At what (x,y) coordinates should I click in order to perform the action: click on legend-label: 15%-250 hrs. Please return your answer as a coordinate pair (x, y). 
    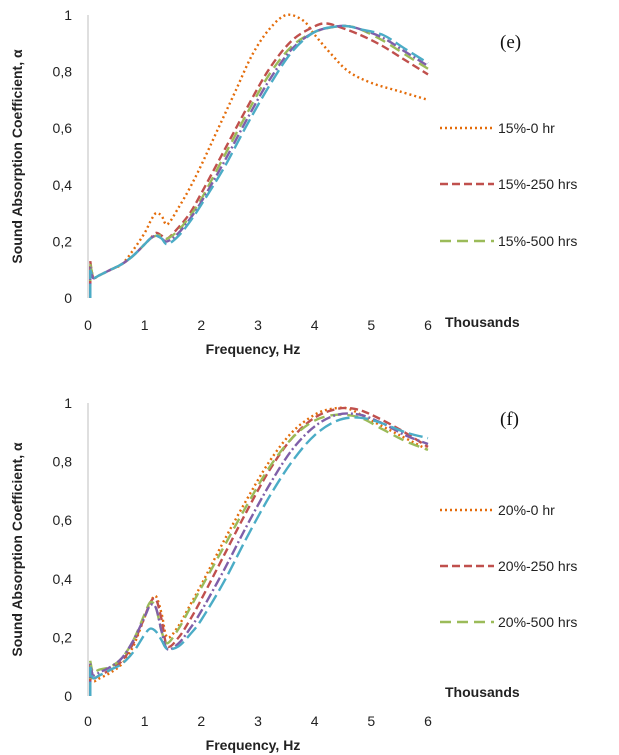
    Looking at the image, I should click on (537, 184).